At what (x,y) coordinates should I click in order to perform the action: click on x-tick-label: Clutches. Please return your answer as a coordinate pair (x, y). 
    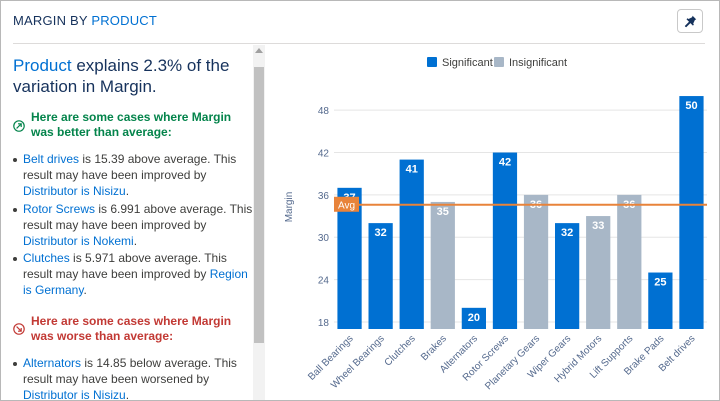
    Looking at the image, I should click on (400, 350).